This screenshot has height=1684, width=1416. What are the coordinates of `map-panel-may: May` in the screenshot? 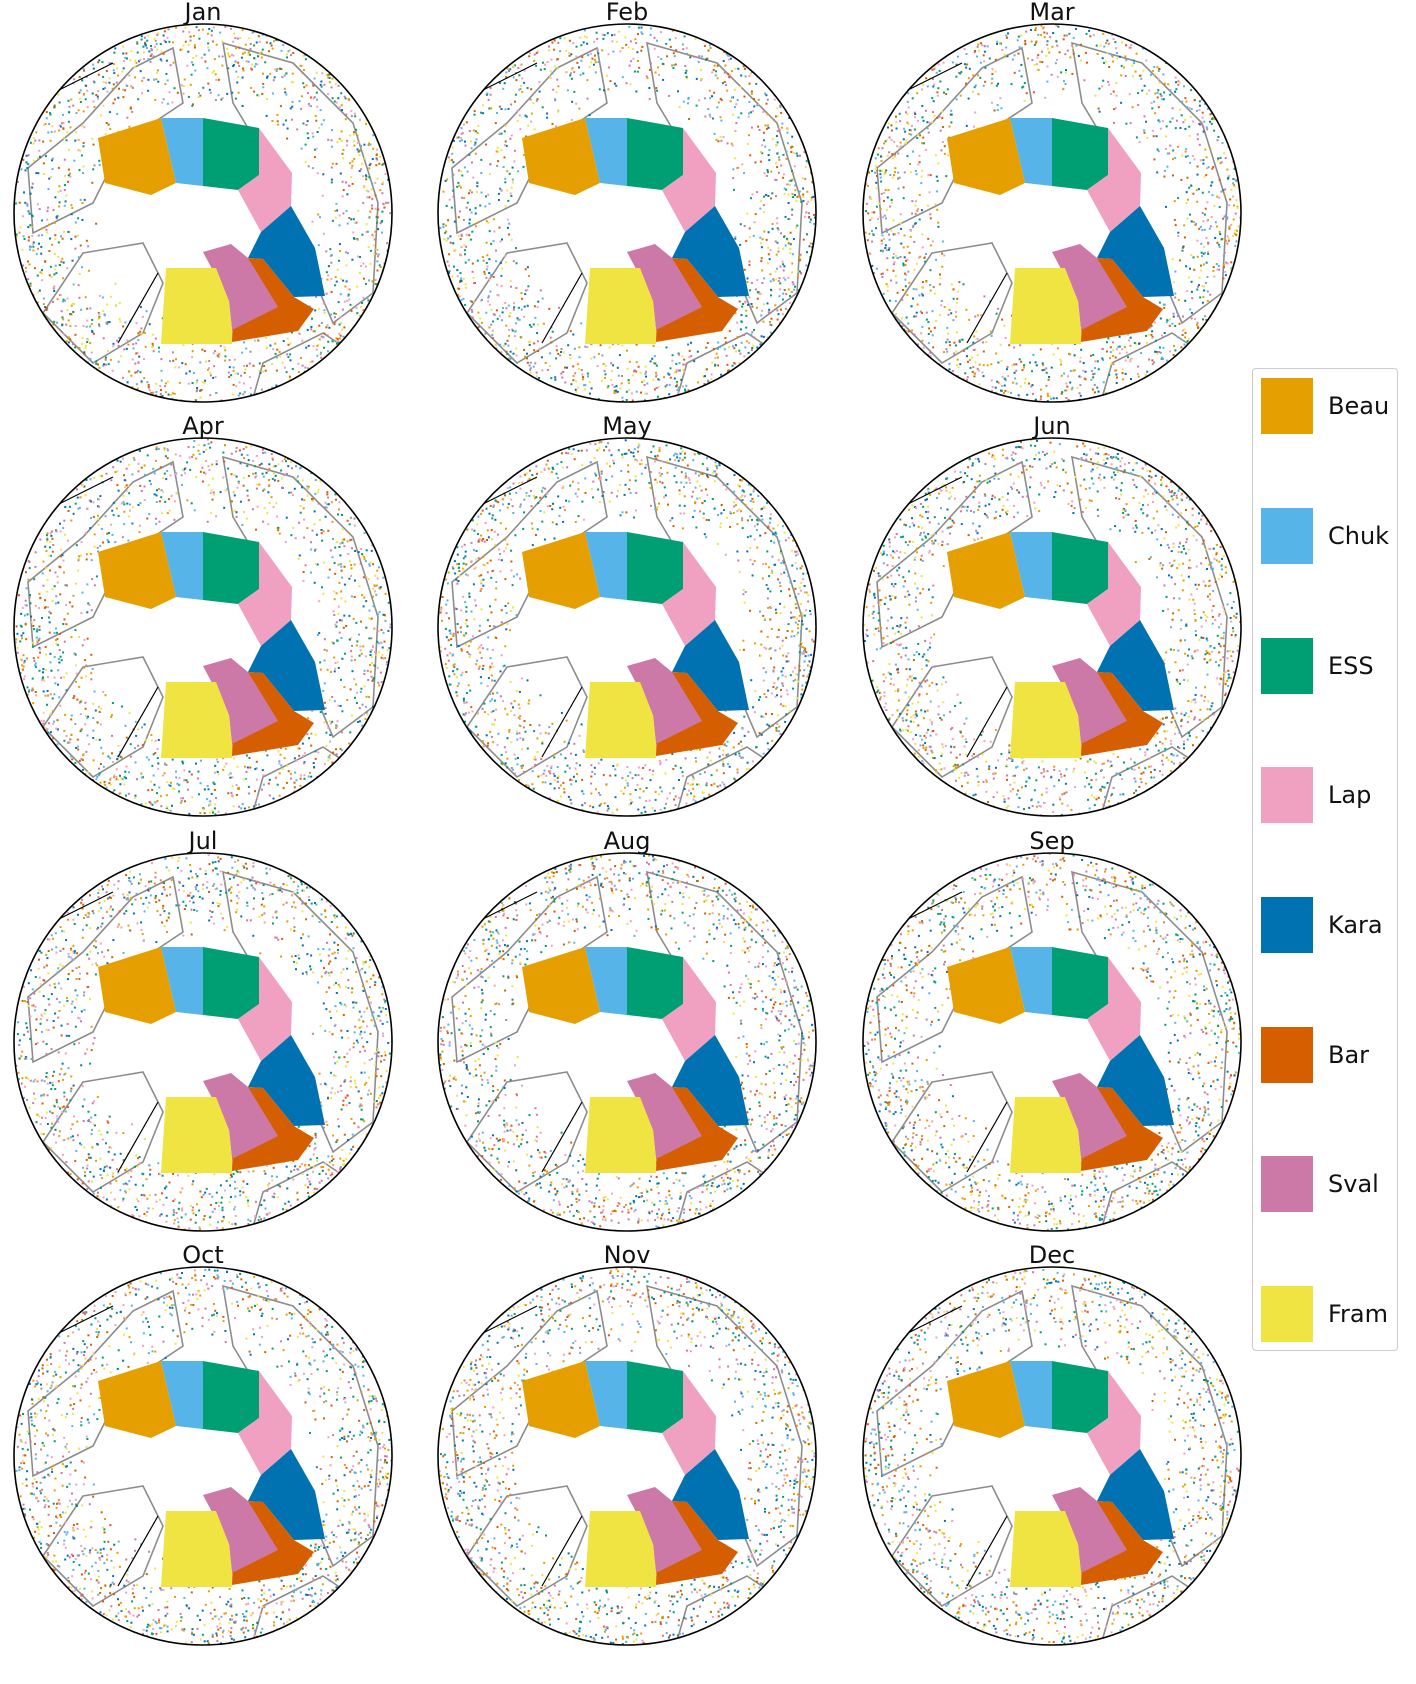 It's located at (627, 614).